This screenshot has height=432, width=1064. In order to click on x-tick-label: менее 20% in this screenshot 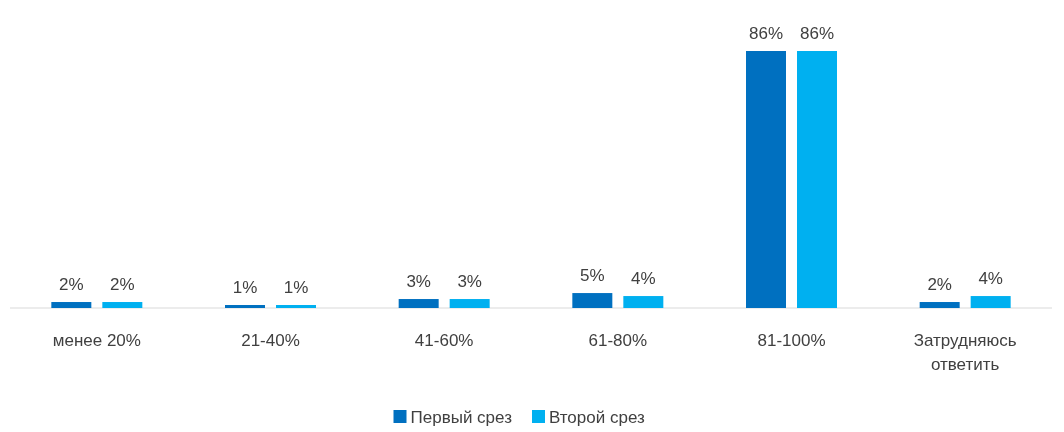, I will do `click(96, 340)`.